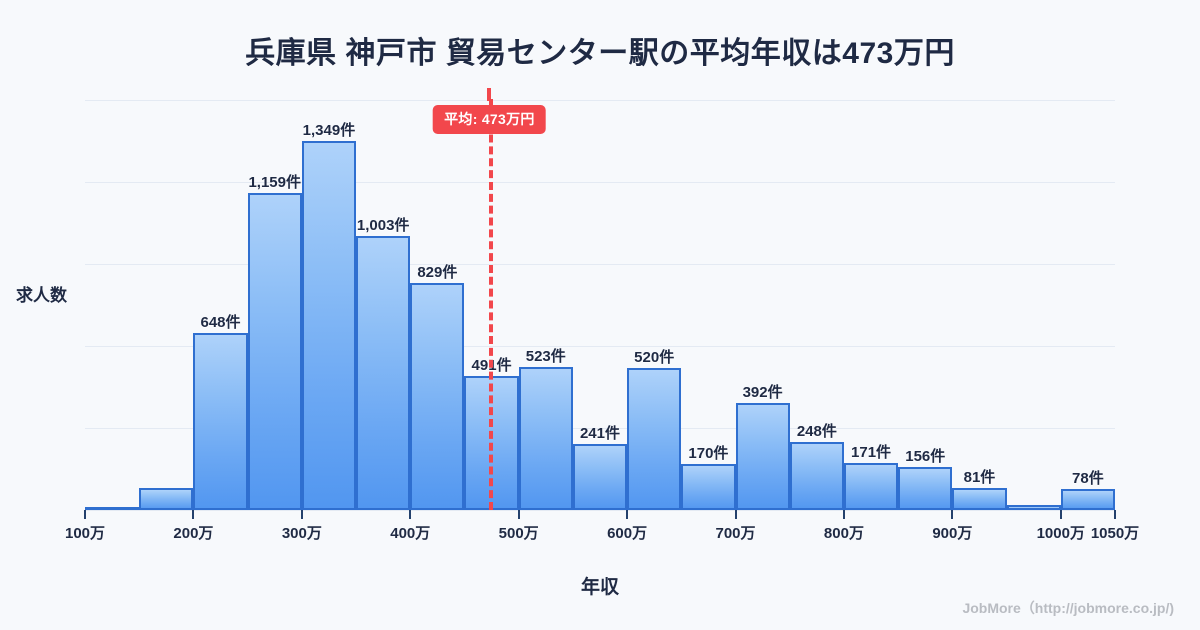  What do you see at coordinates (193, 533) in the screenshot?
I see `x-axis-tick-label: 200万` at bounding box center [193, 533].